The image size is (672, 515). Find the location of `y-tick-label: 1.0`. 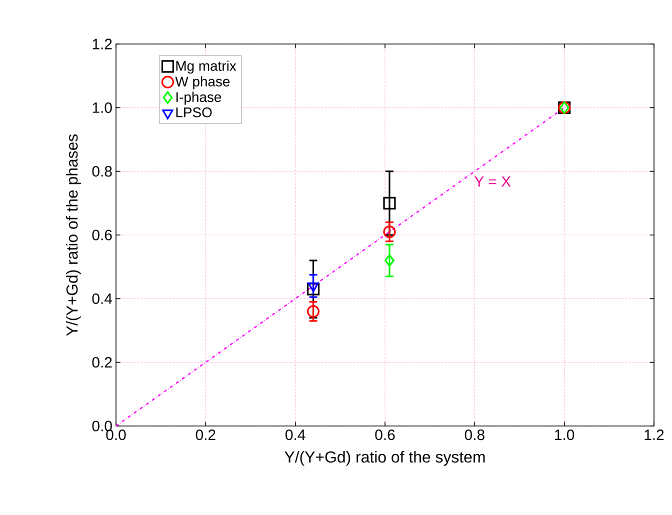

y-tick-label: 1.0 is located at coordinates (102, 107).